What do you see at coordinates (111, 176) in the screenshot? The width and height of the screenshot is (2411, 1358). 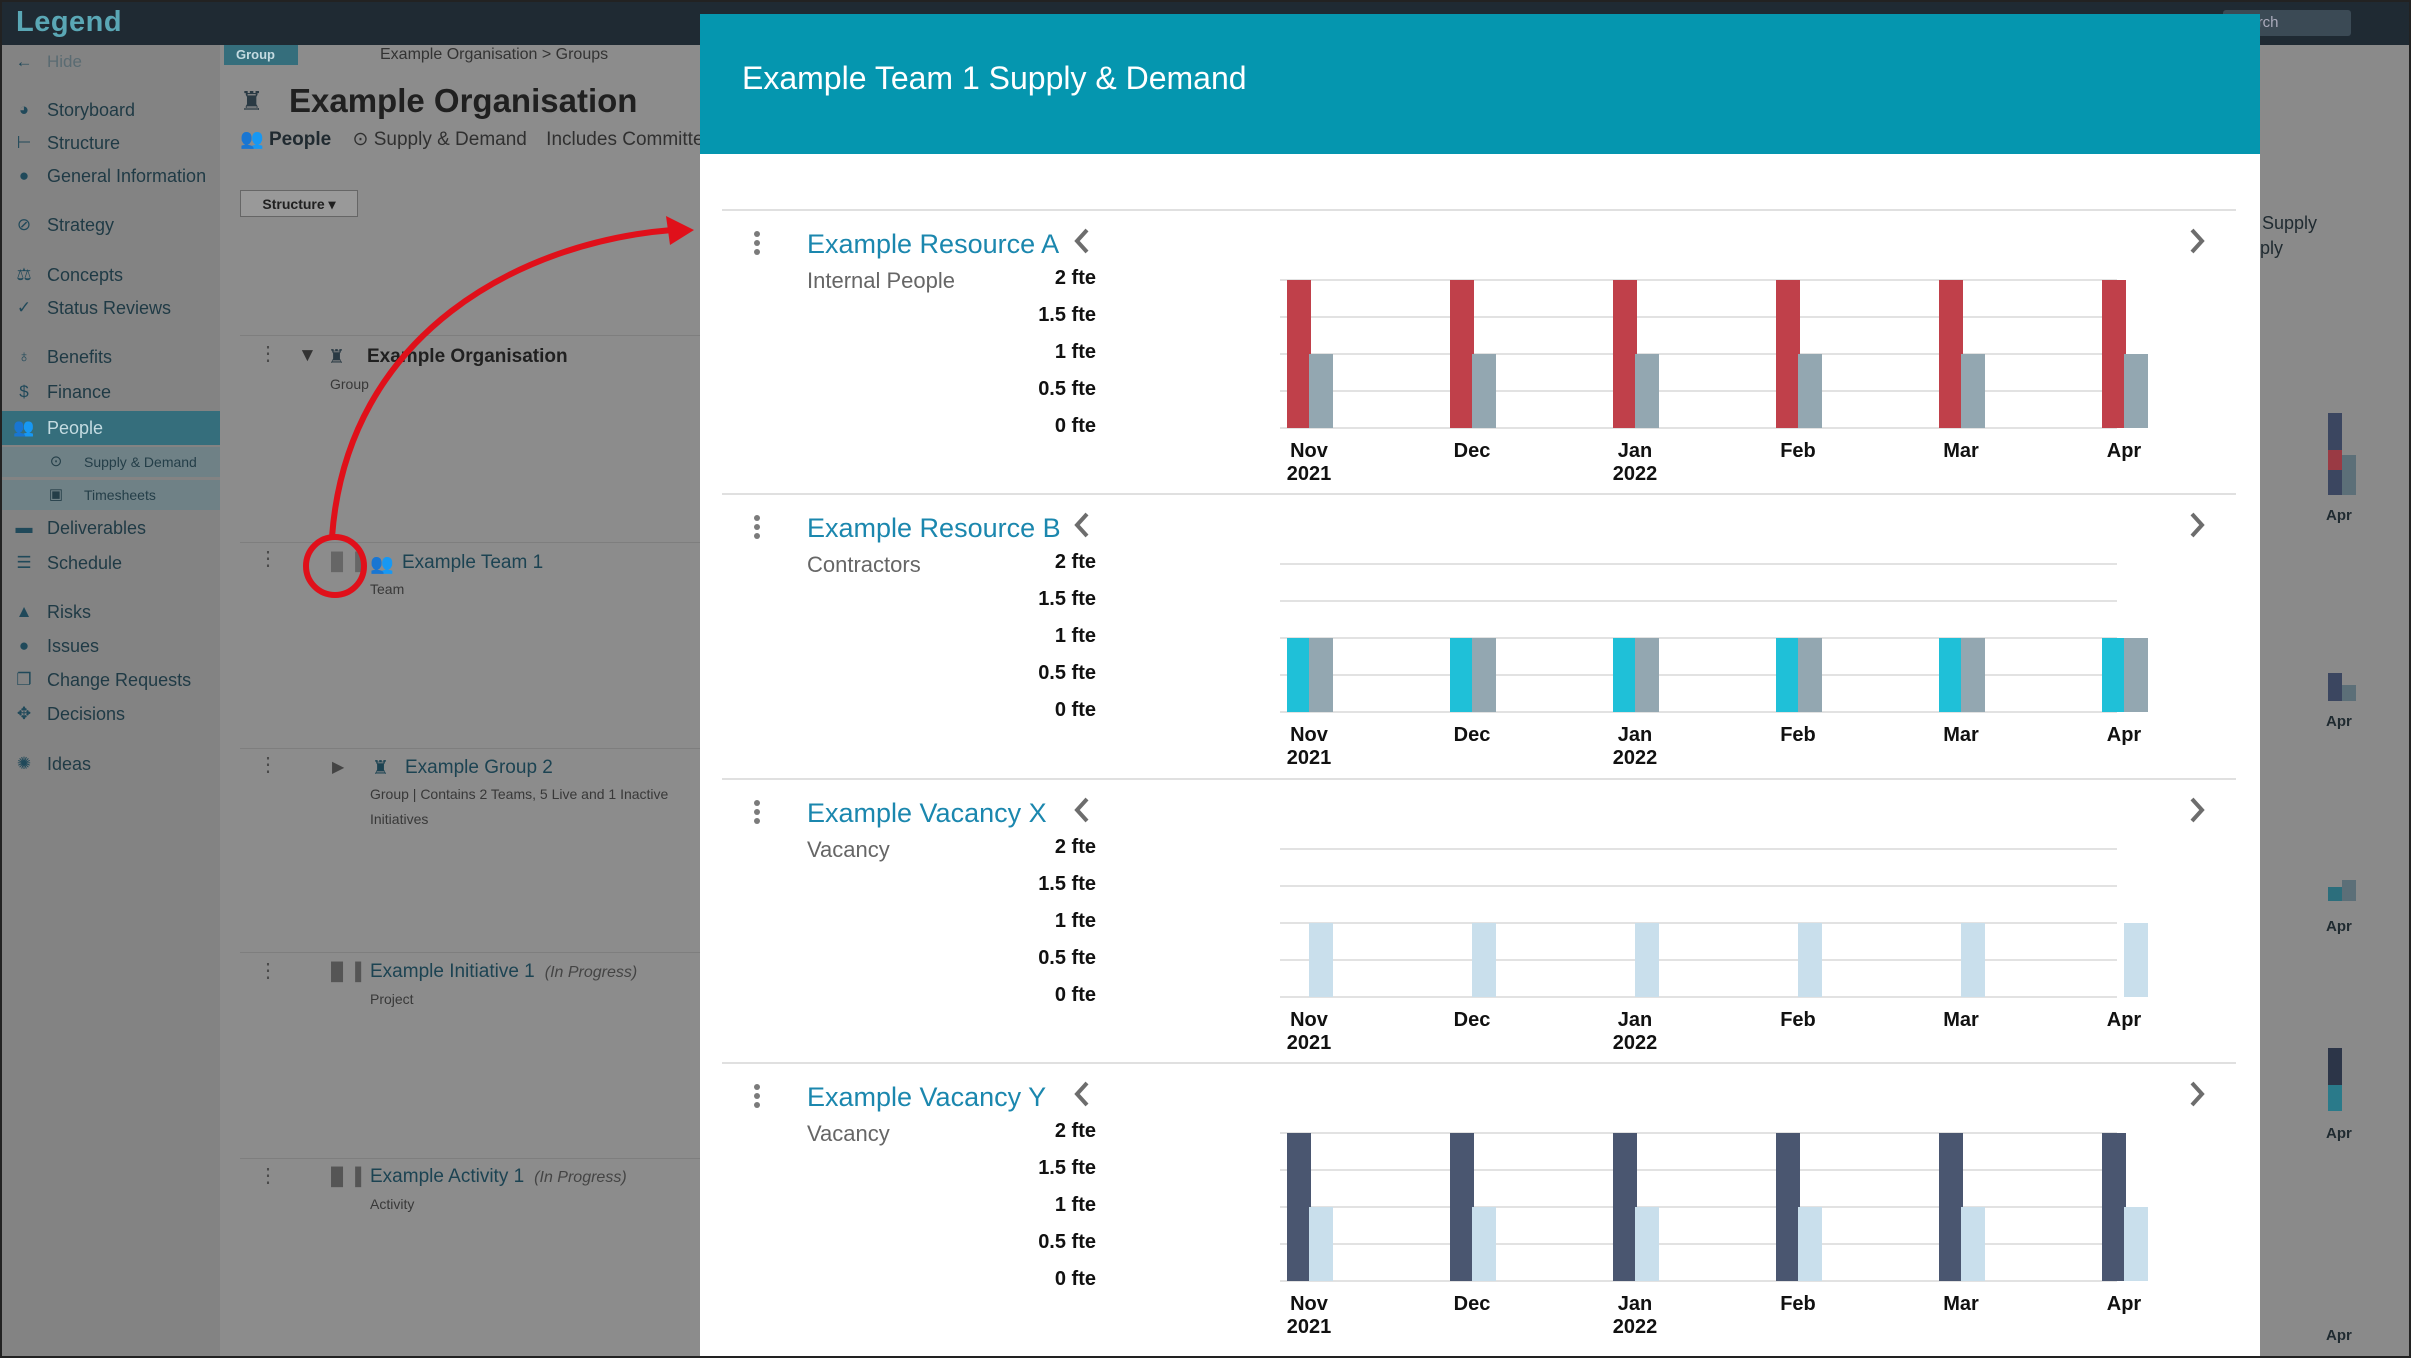 I see `sidebar-item-general-information: ● General Information` at bounding box center [111, 176].